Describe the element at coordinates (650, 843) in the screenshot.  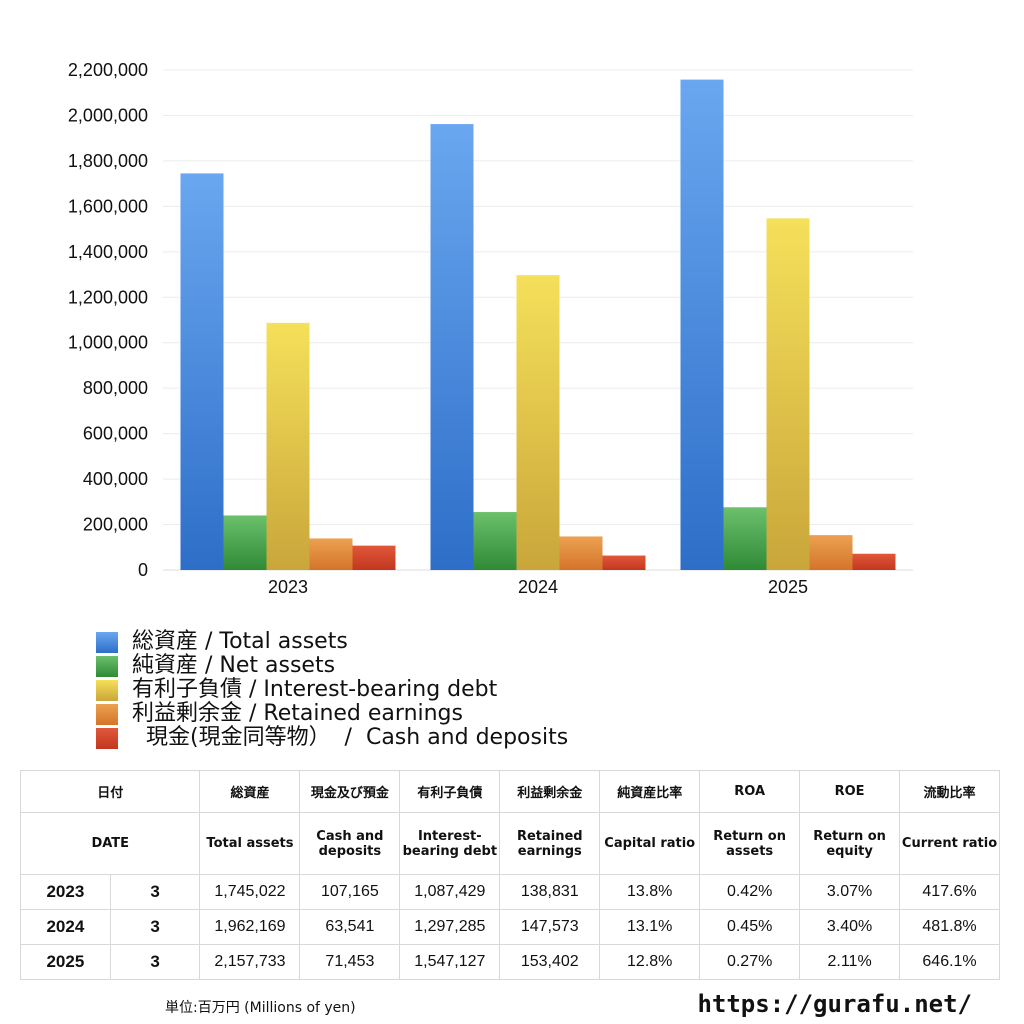
I see `header-cell: Capital ratio` at that location.